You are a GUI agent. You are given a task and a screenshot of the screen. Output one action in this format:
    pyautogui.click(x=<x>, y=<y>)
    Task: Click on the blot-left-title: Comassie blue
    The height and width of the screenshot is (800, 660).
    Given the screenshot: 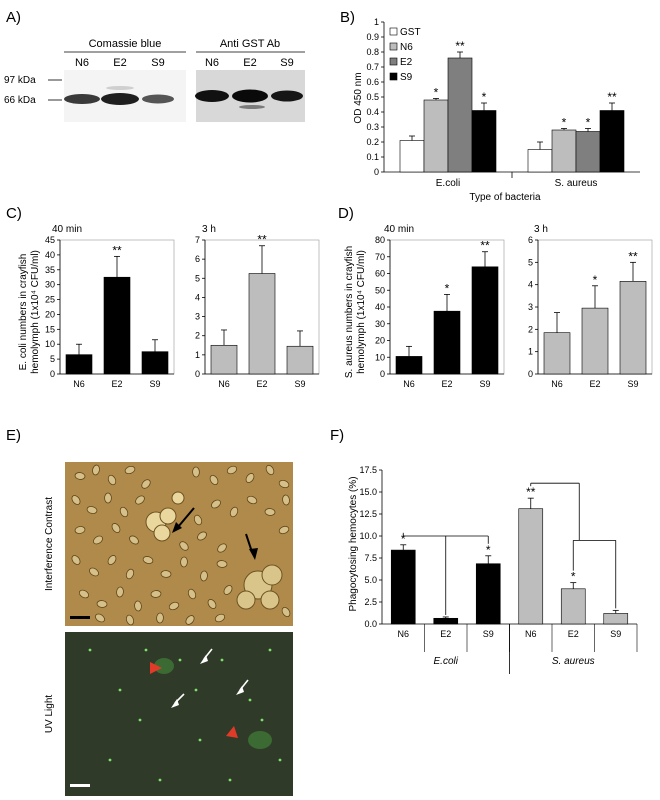 What is the action you would take?
    pyautogui.click(x=125, y=44)
    